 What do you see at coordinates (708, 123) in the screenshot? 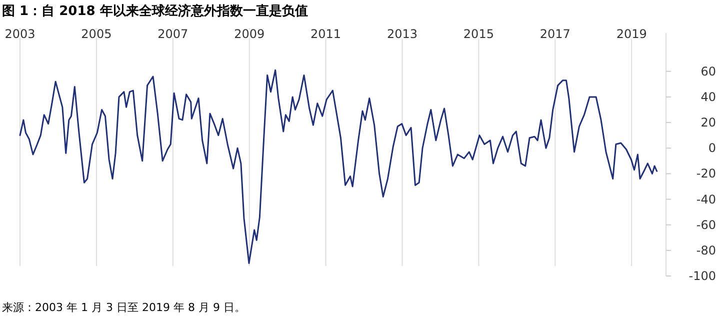
I see `y-tick-label: 20` at bounding box center [708, 123].